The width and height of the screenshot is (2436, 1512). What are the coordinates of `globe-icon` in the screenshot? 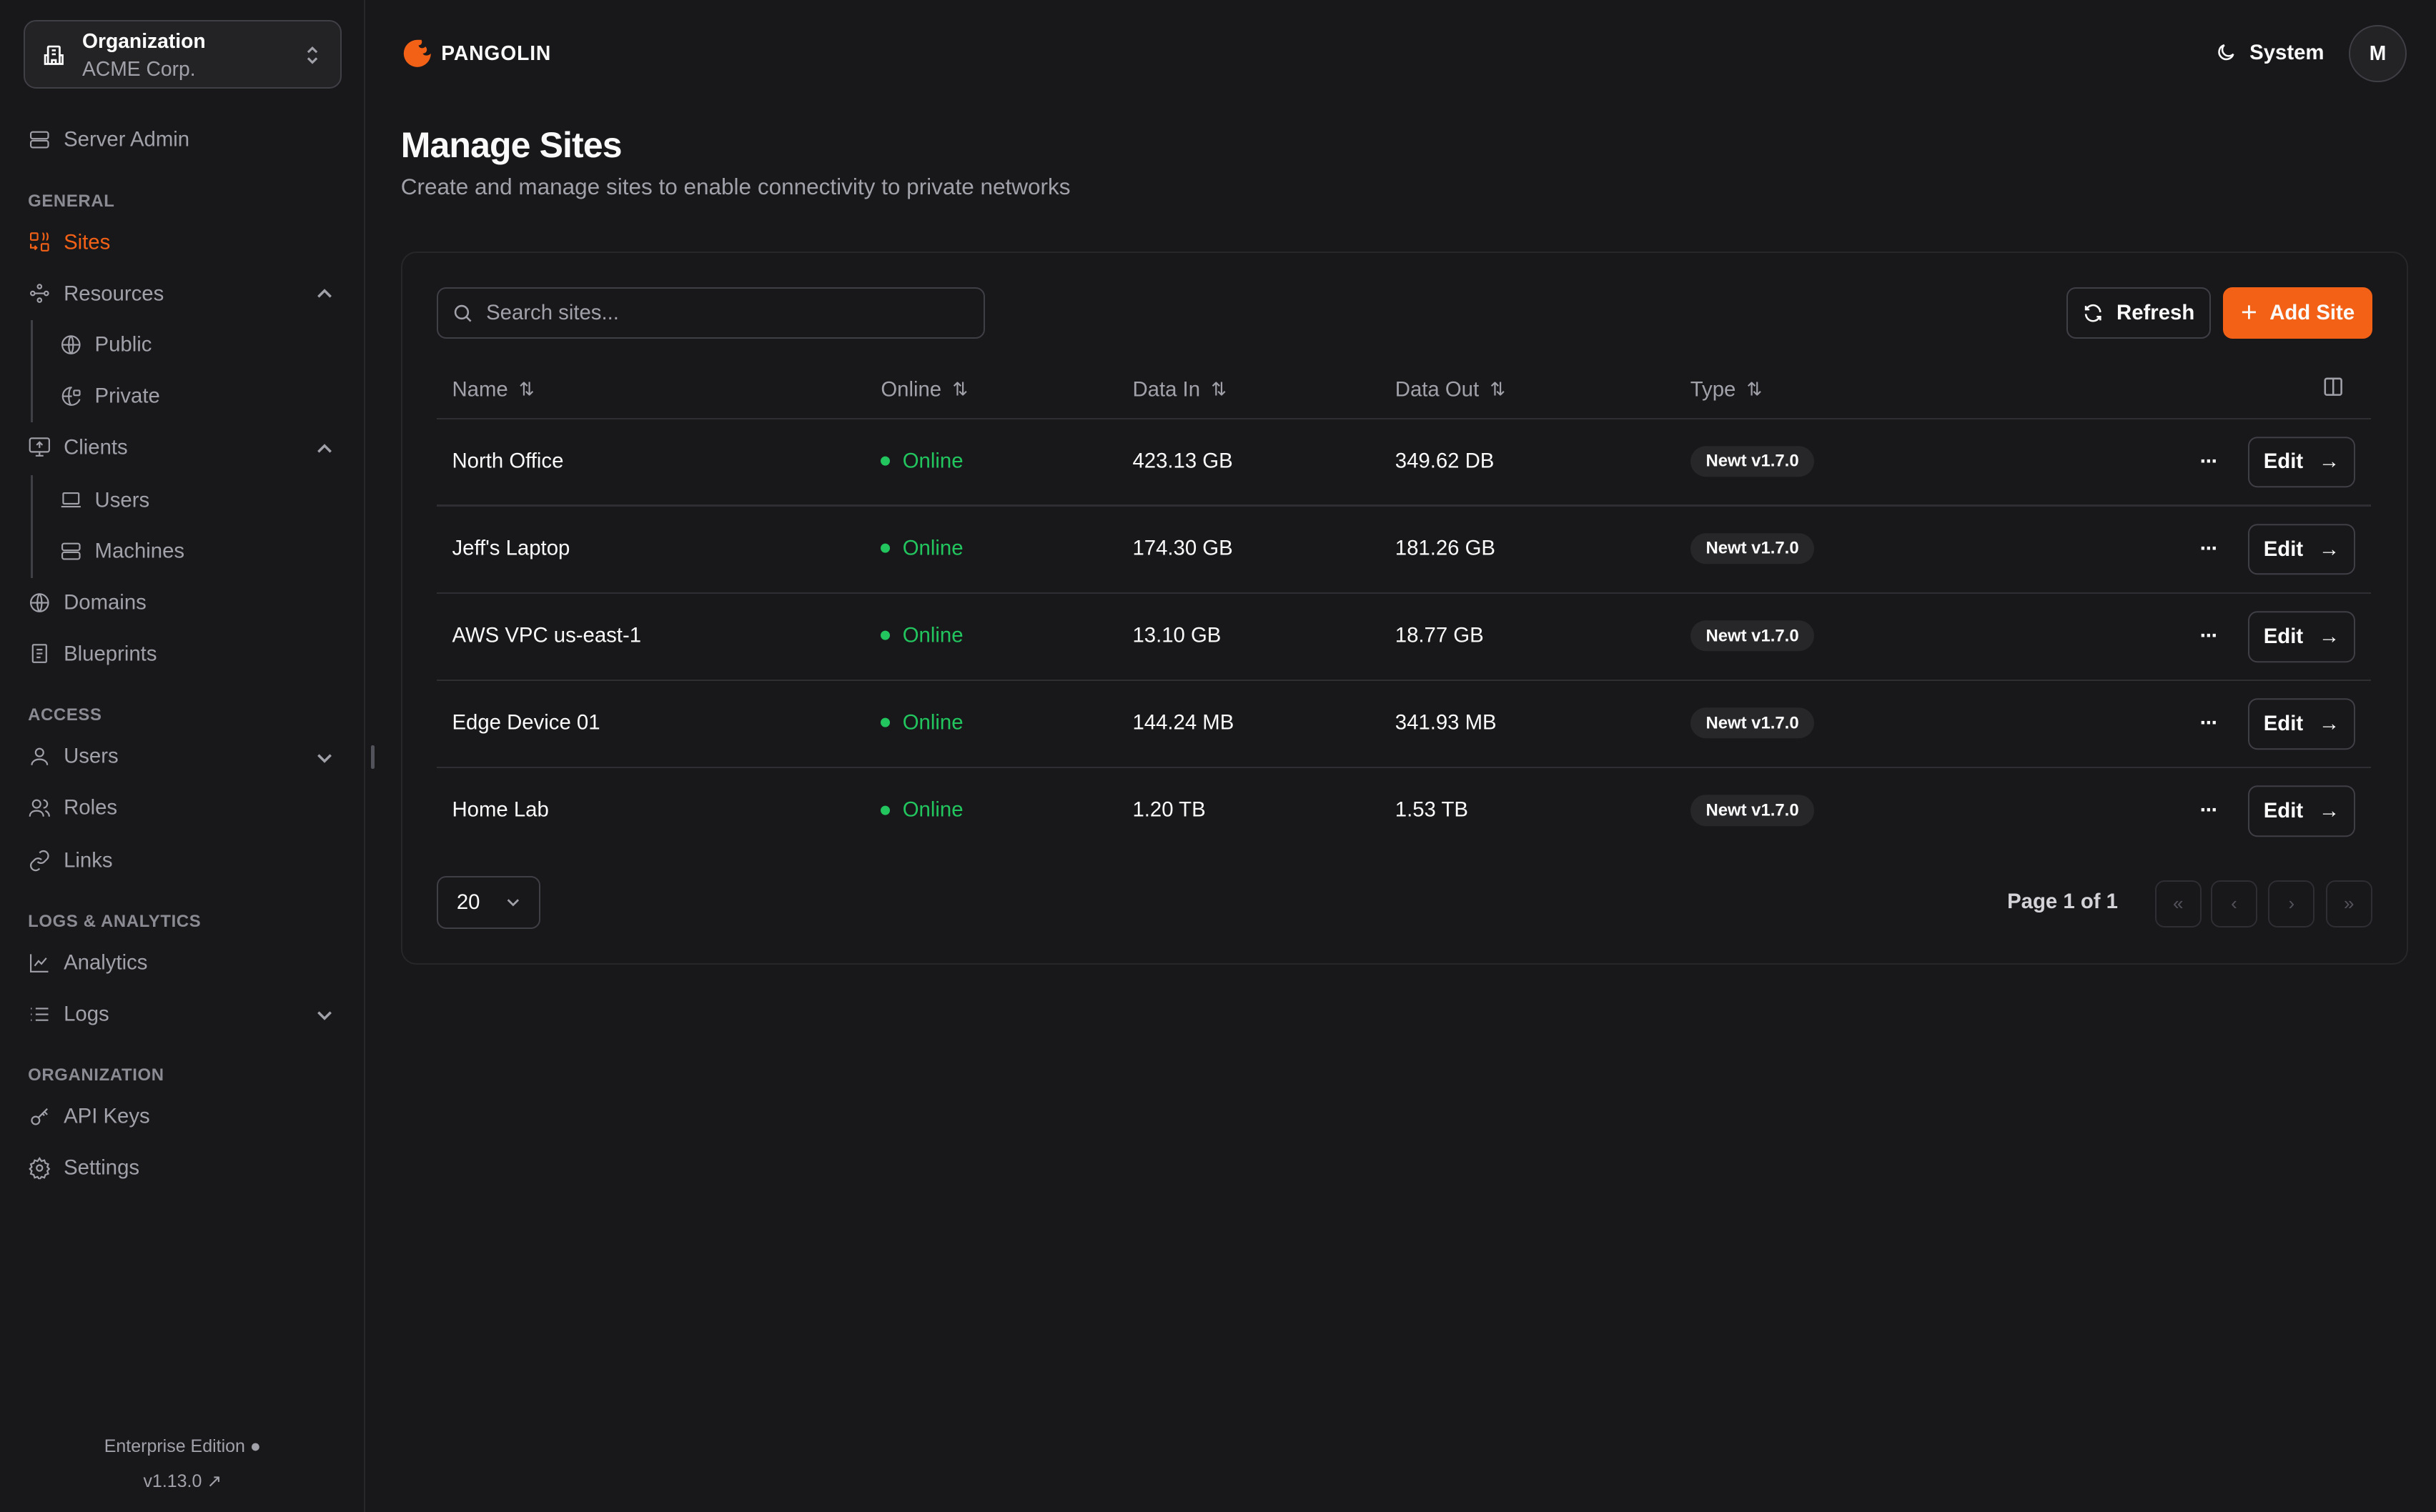 It's located at (71, 345).